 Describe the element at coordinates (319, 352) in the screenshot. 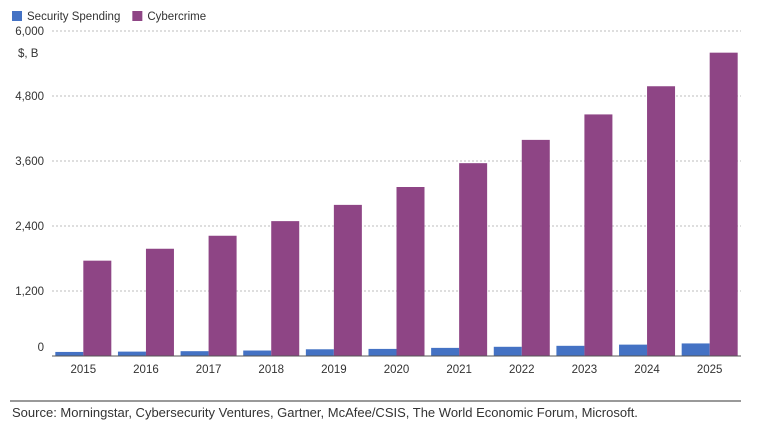

I see `bar-security-spending-2019` at that location.